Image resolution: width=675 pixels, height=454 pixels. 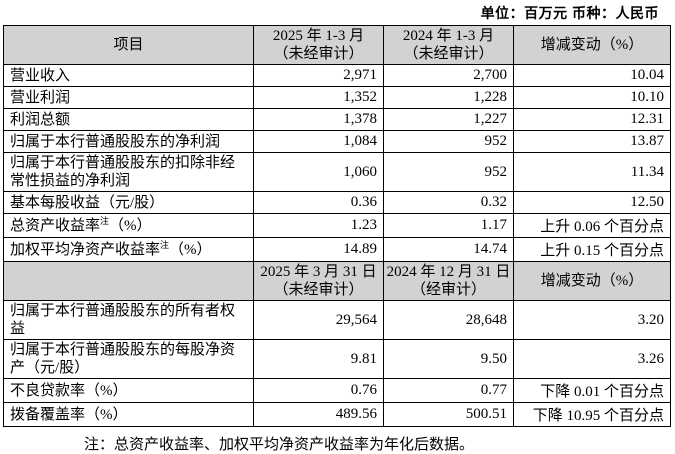 I want to click on row-label: 拨备覆盖率（%）, so click(x=128, y=414).